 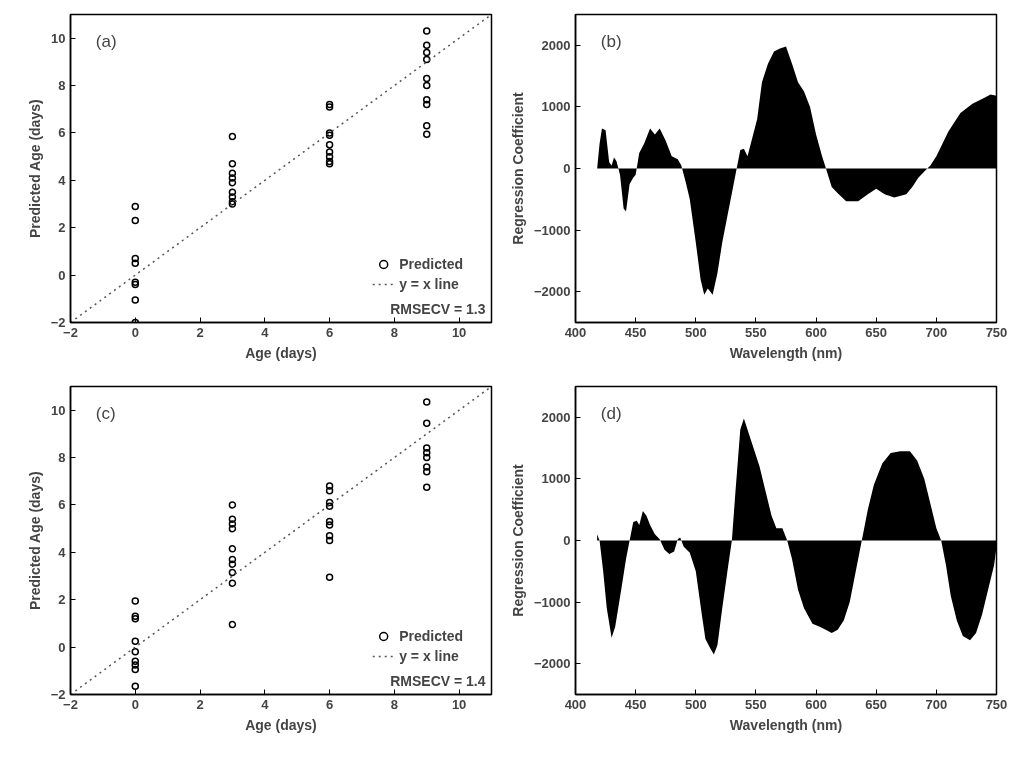 What do you see at coordinates (106, 42) in the screenshot?
I see `annotation: (a)` at bounding box center [106, 42].